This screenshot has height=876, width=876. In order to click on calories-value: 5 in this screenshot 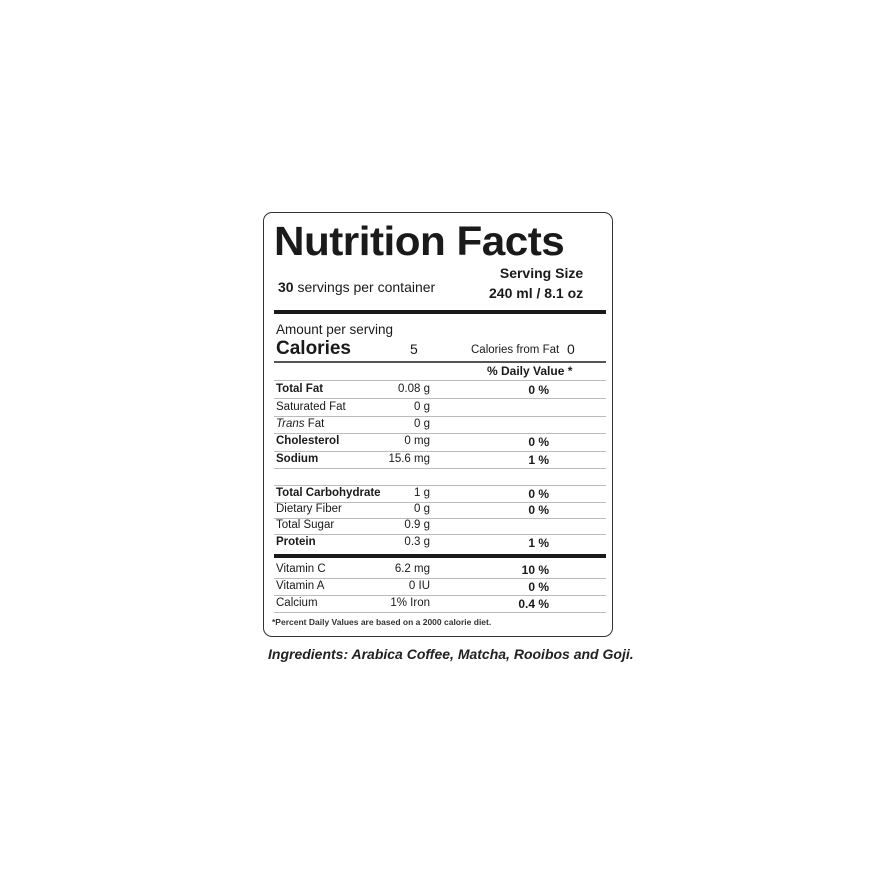, I will do `click(414, 349)`.